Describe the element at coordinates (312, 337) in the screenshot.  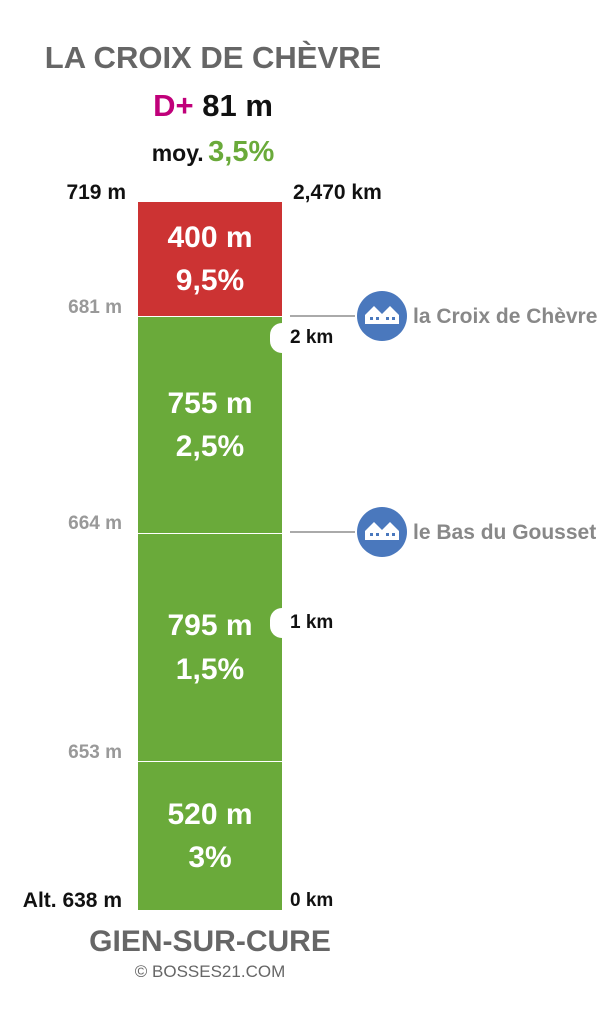
I see `km-marker: 2 km` at that location.